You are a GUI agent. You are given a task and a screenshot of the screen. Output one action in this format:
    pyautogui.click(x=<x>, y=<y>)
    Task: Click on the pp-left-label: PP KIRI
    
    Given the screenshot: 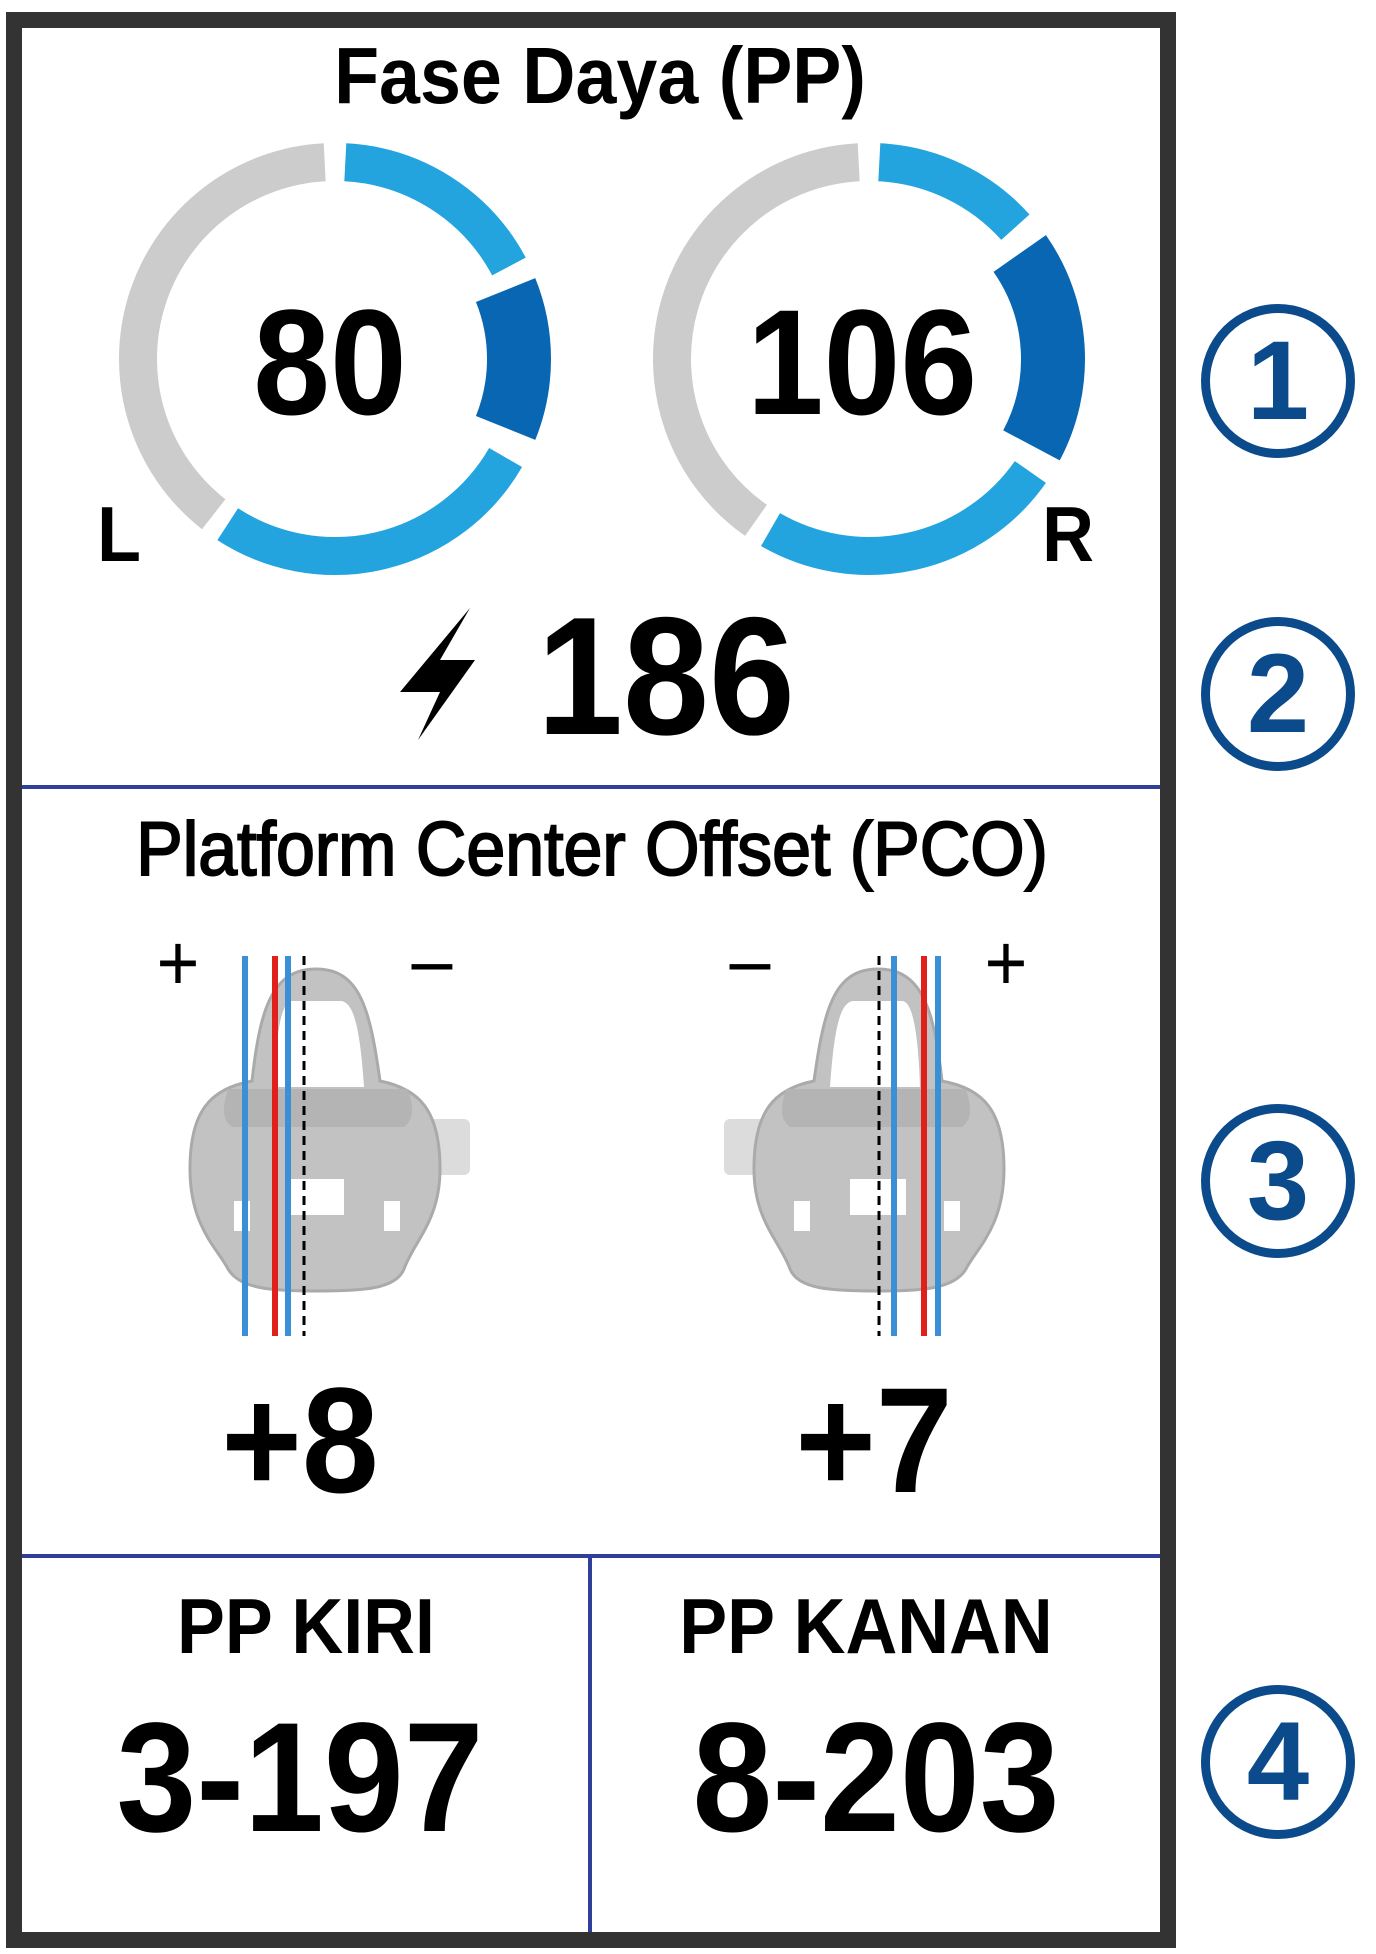 What is the action you would take?
    pyautogui.click(x=306, y=1626)
    